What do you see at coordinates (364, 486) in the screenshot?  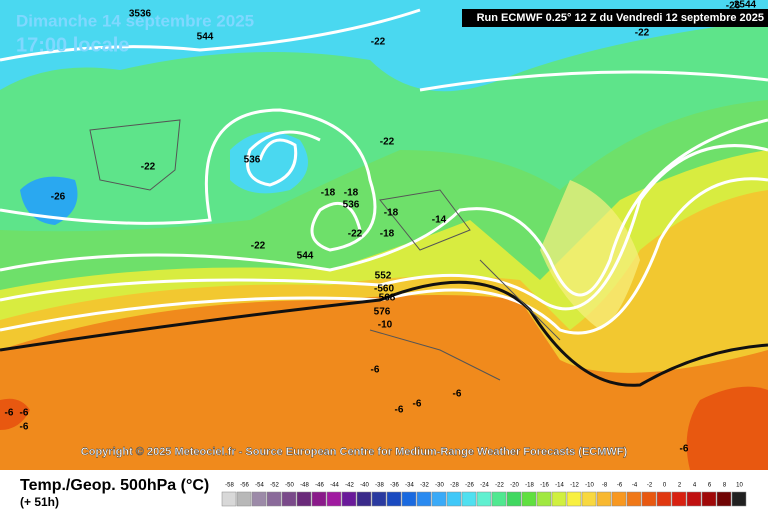 I see `legend-label: -40` at bounding box center [364, 486].